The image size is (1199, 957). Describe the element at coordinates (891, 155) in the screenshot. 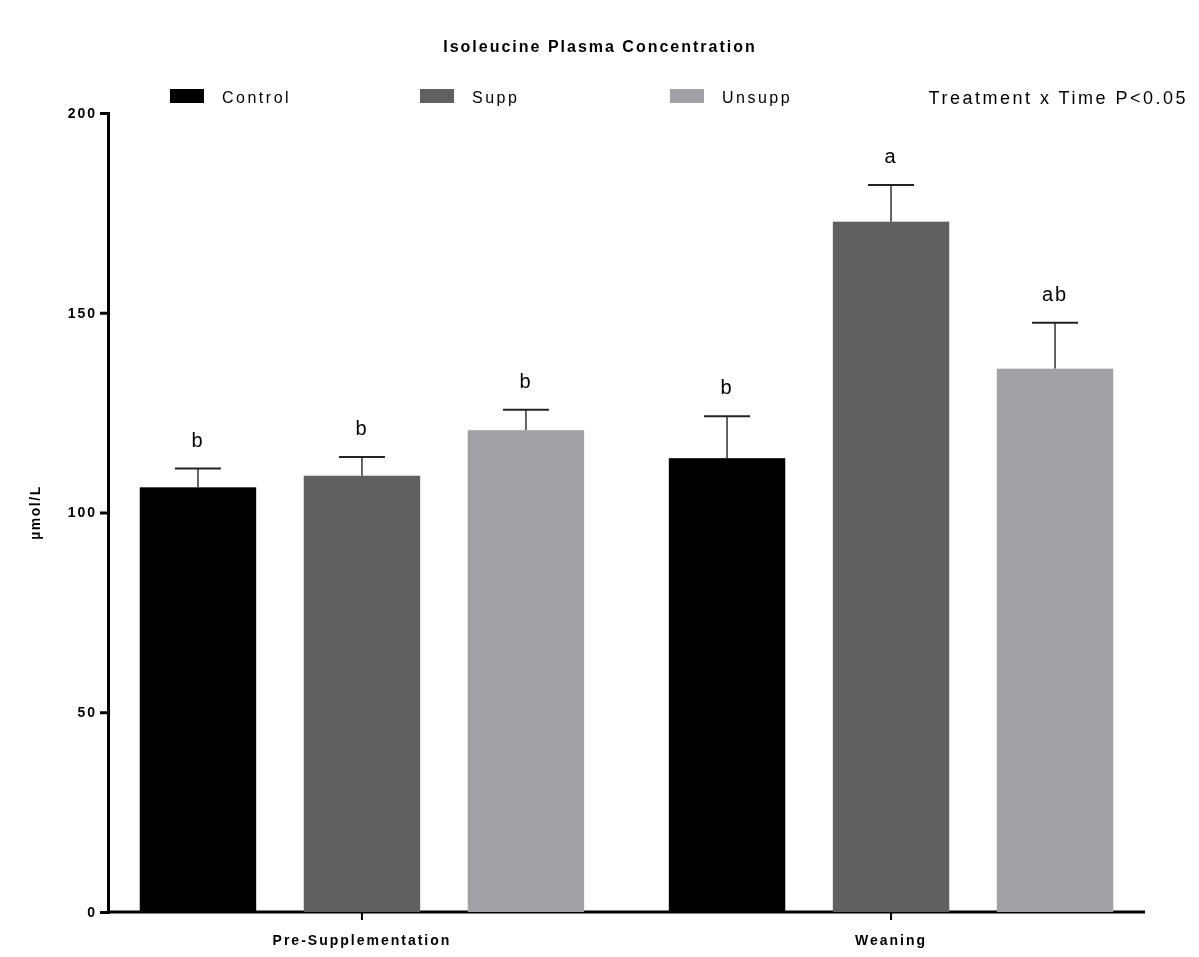

I see `data-label: a` at that location.